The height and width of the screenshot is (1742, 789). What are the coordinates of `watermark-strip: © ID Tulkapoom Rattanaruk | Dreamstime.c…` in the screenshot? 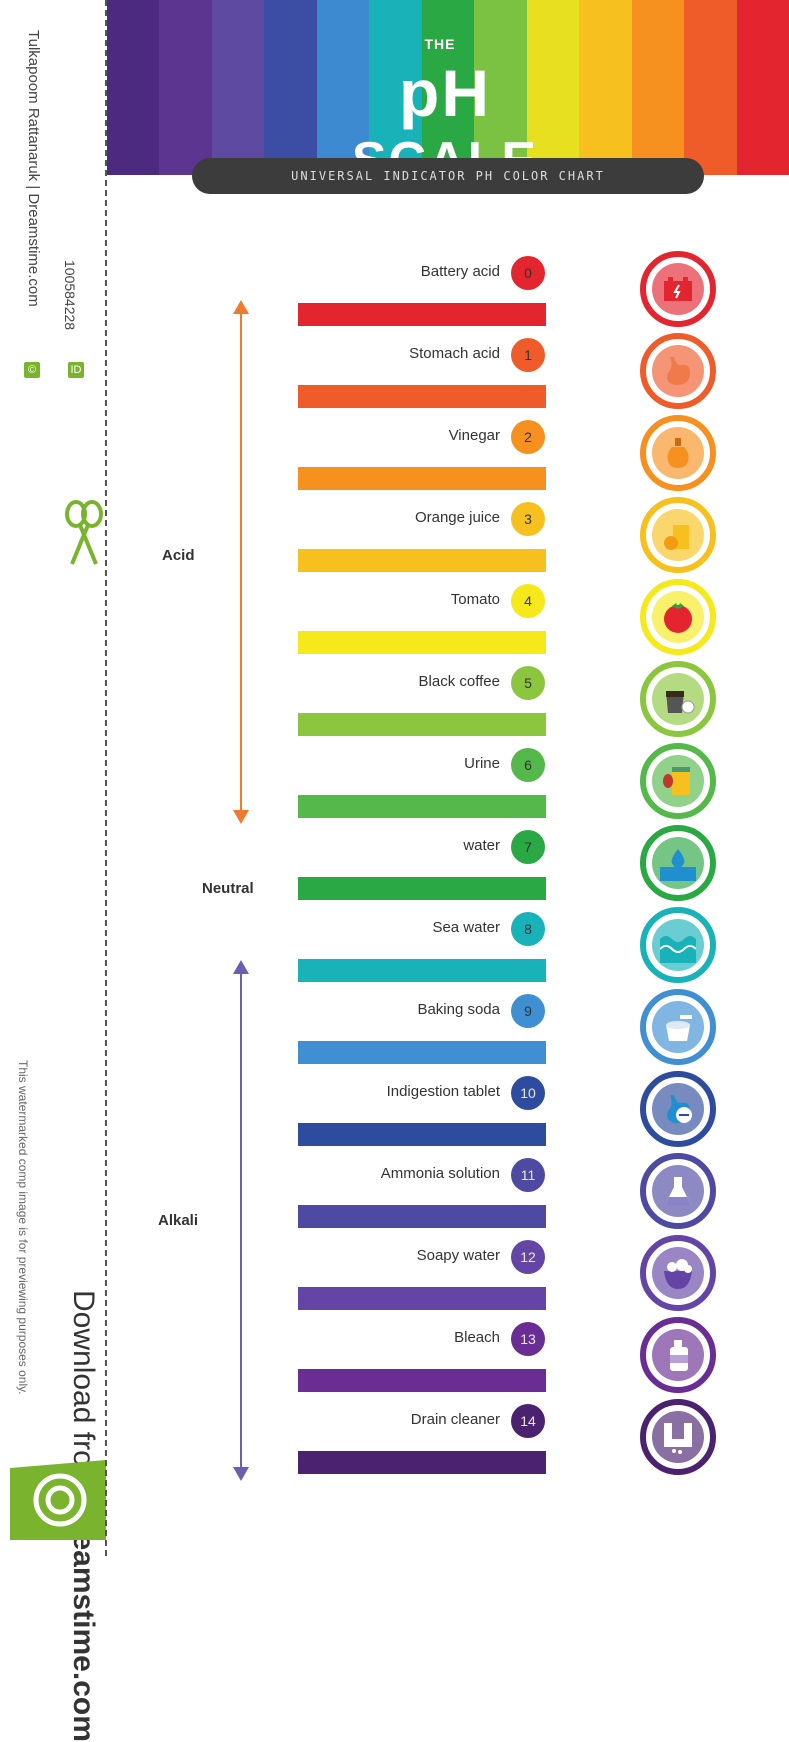 It's located at (53, 871).